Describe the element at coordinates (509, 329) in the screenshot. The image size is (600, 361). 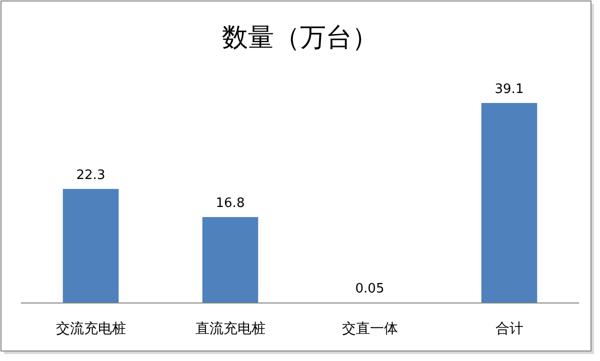
I see `x-tick-label: 合计` at that location.